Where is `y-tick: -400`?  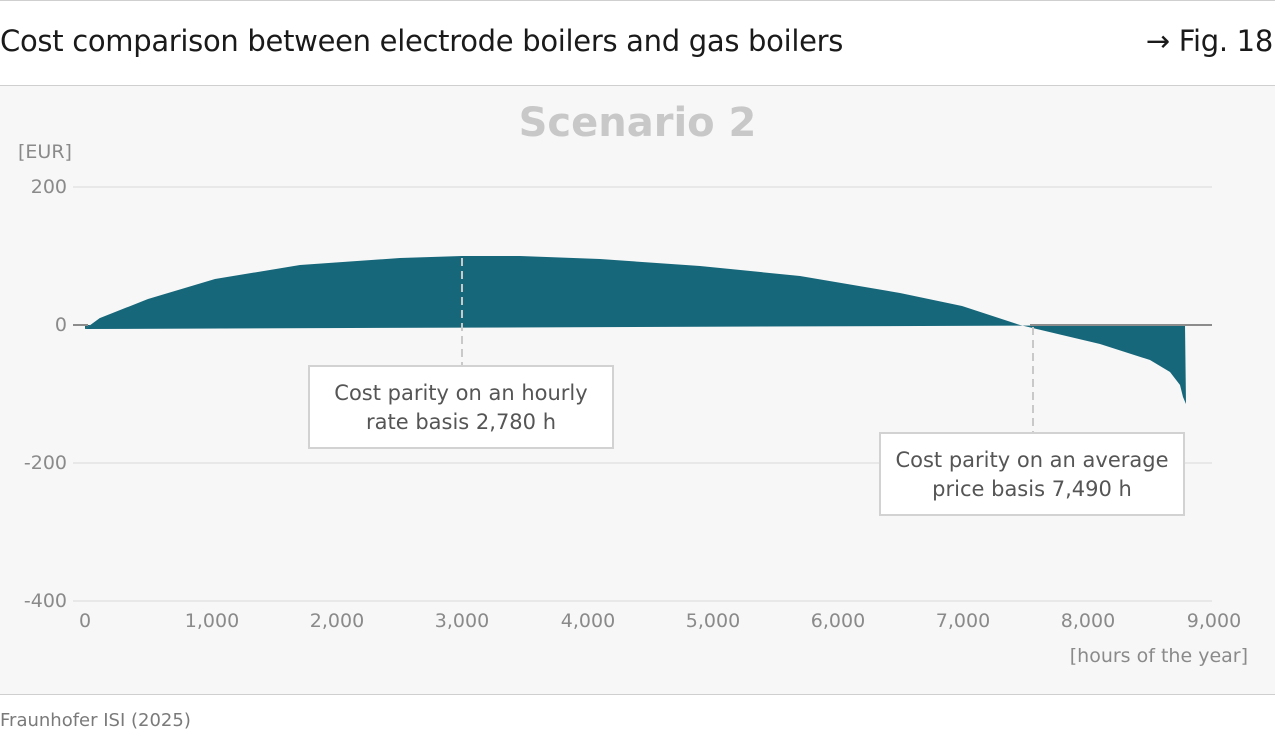 y-tick: -400 is located at coordinates (45, 601).